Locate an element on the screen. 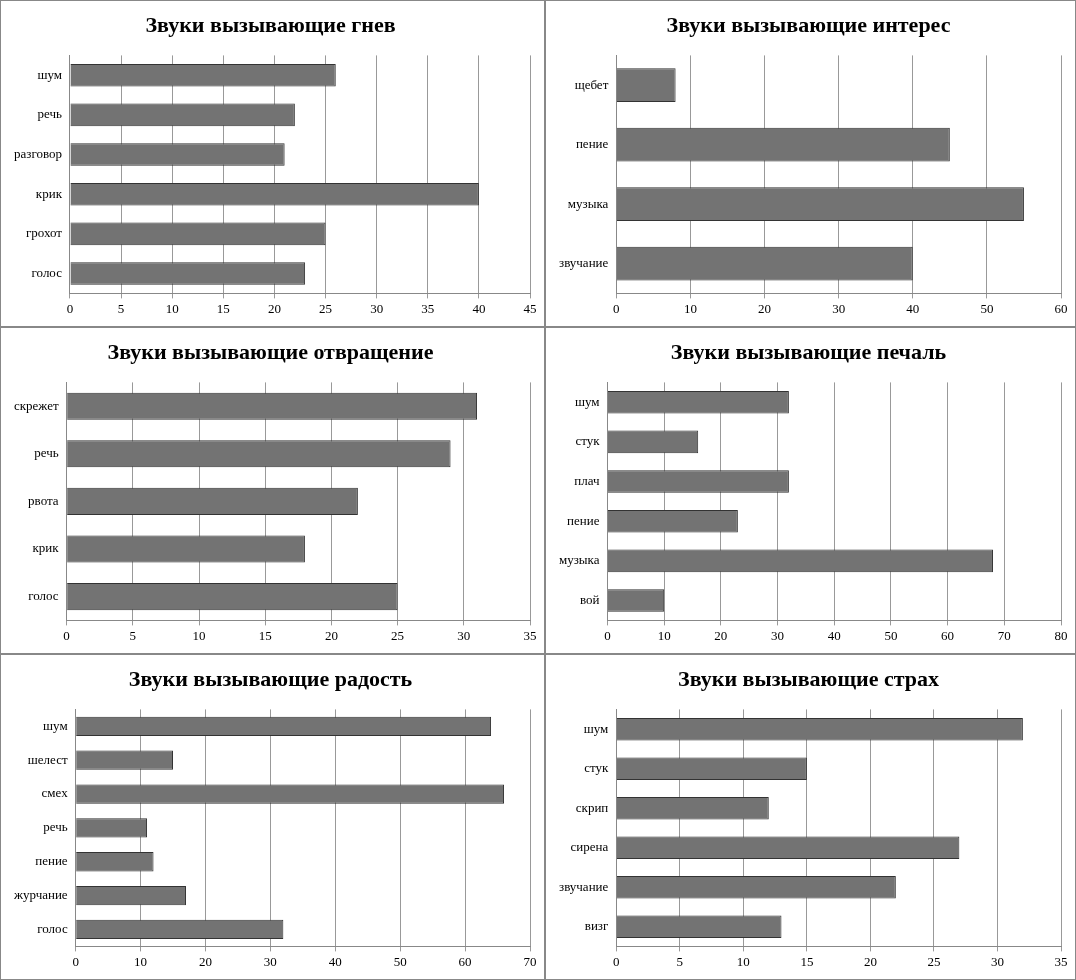 The height and width of the screenshot is (980, 1076). y-tick-label: сирена is located at coordinates (589, 847).